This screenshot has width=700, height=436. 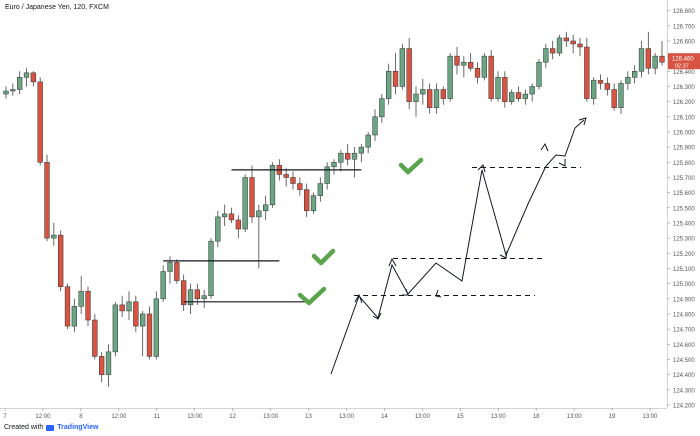 I want to click on y-tick-label: 125.400, so click(x=684, y=224).